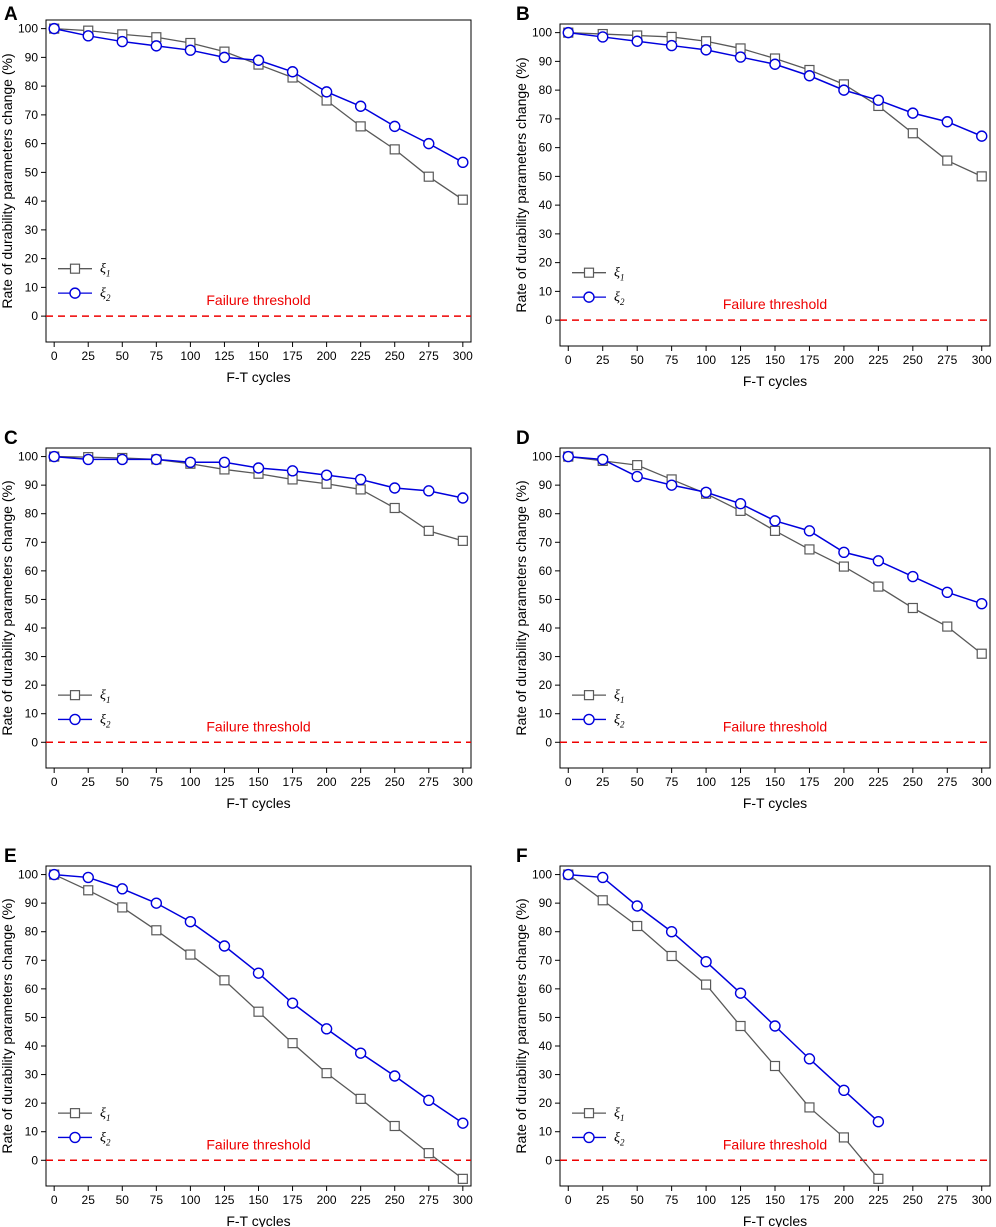 The height and width of the screenshot is (1227, 996). I want to click on x-tick-label: 275, so click(429, 356).